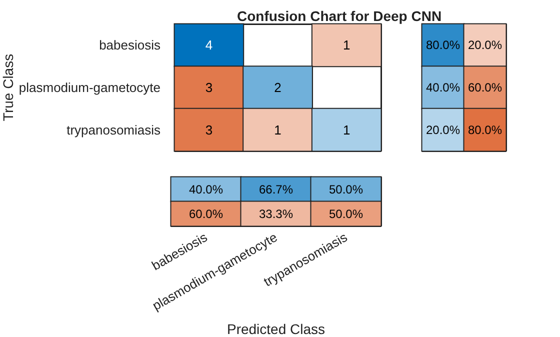 This screenshot has height=337, width=560. I want to click on y-tick-label: babesiosis, so click(130, 45).